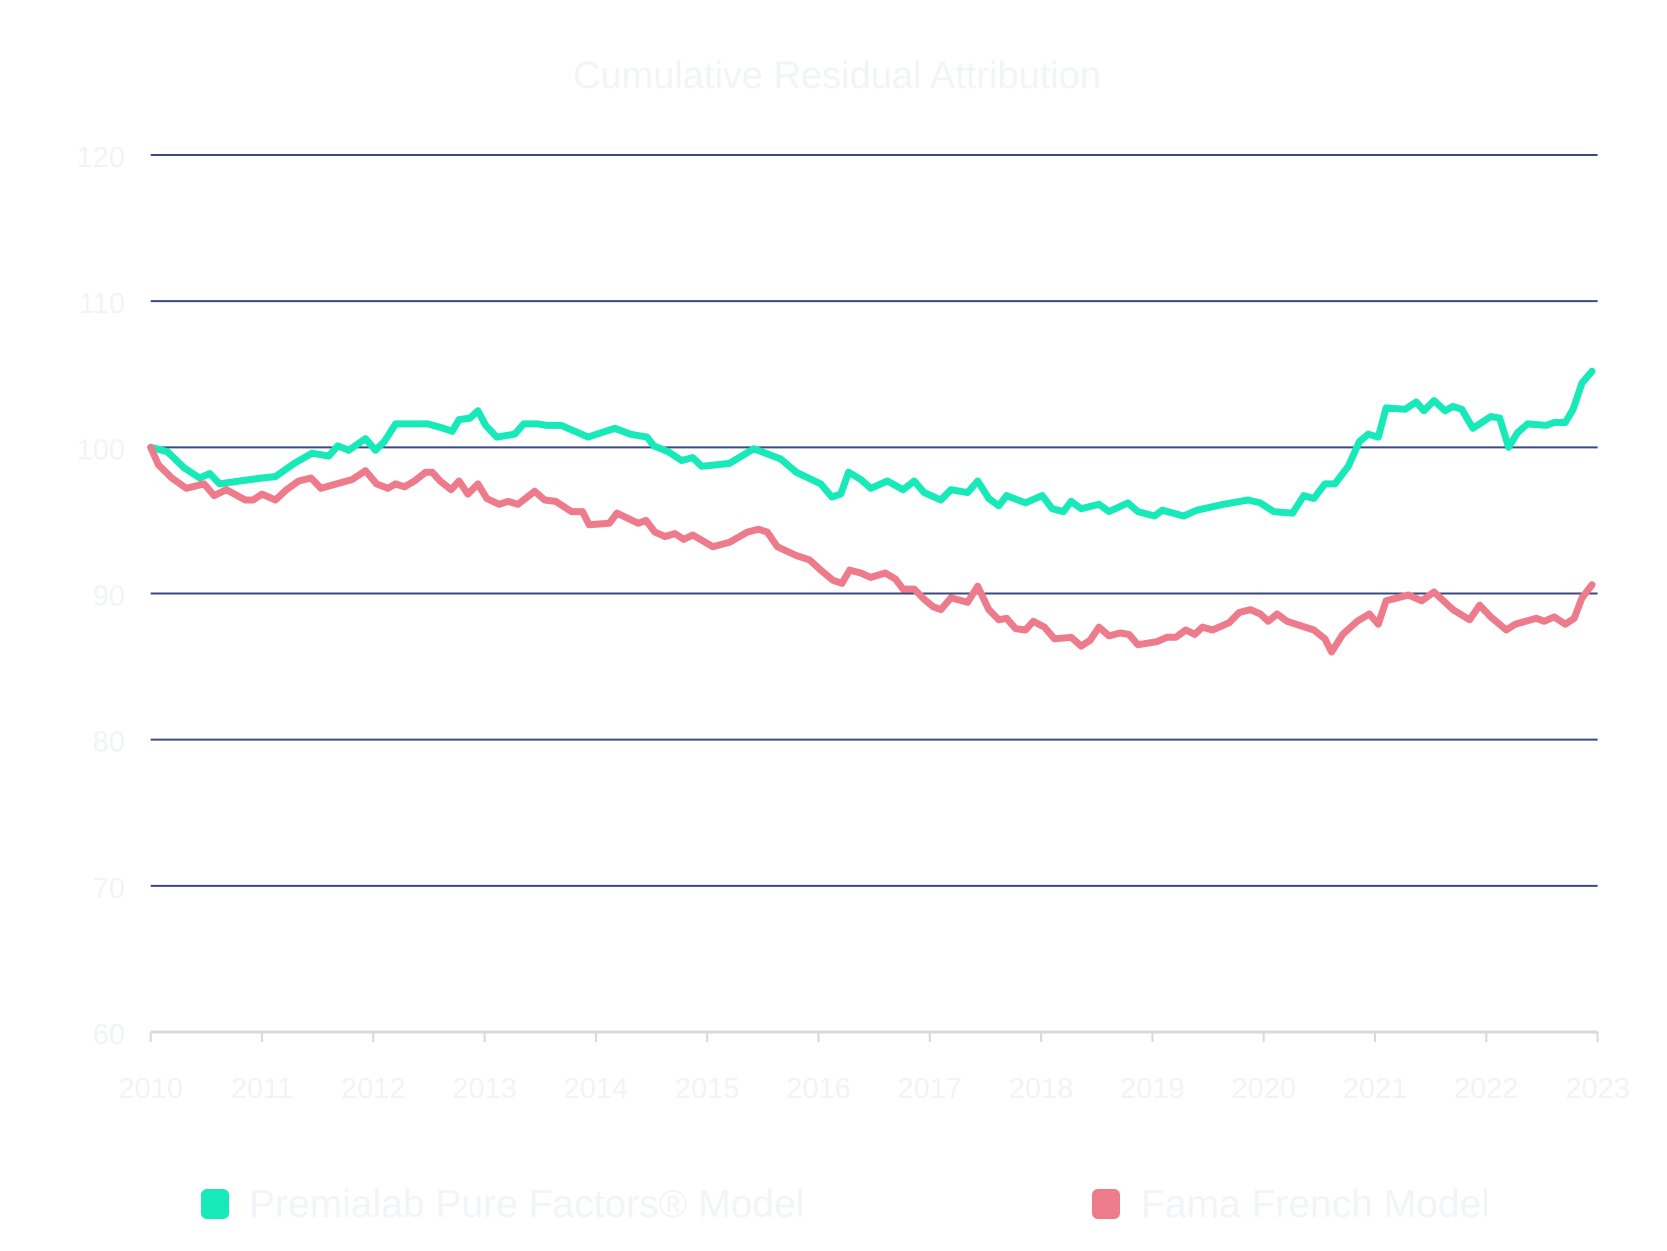  What do you see at coordinates (1152, 1089) in the screenshot?
I see `x-tick-label: 2019` at bounding box center [1152, 1089].